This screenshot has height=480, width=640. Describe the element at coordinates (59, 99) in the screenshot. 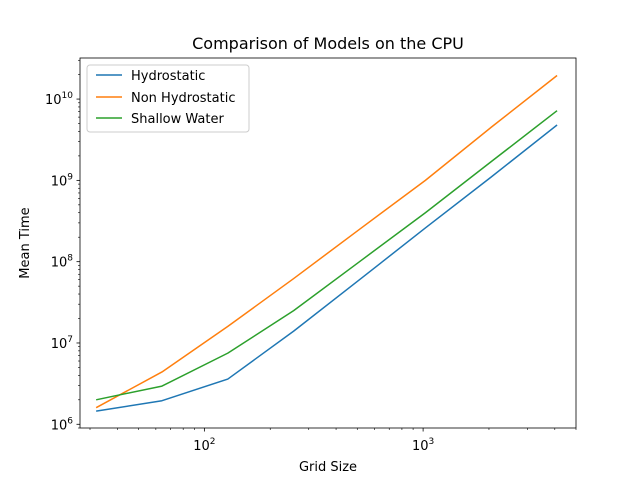

I see `y-tick-label: 1010` at that location.